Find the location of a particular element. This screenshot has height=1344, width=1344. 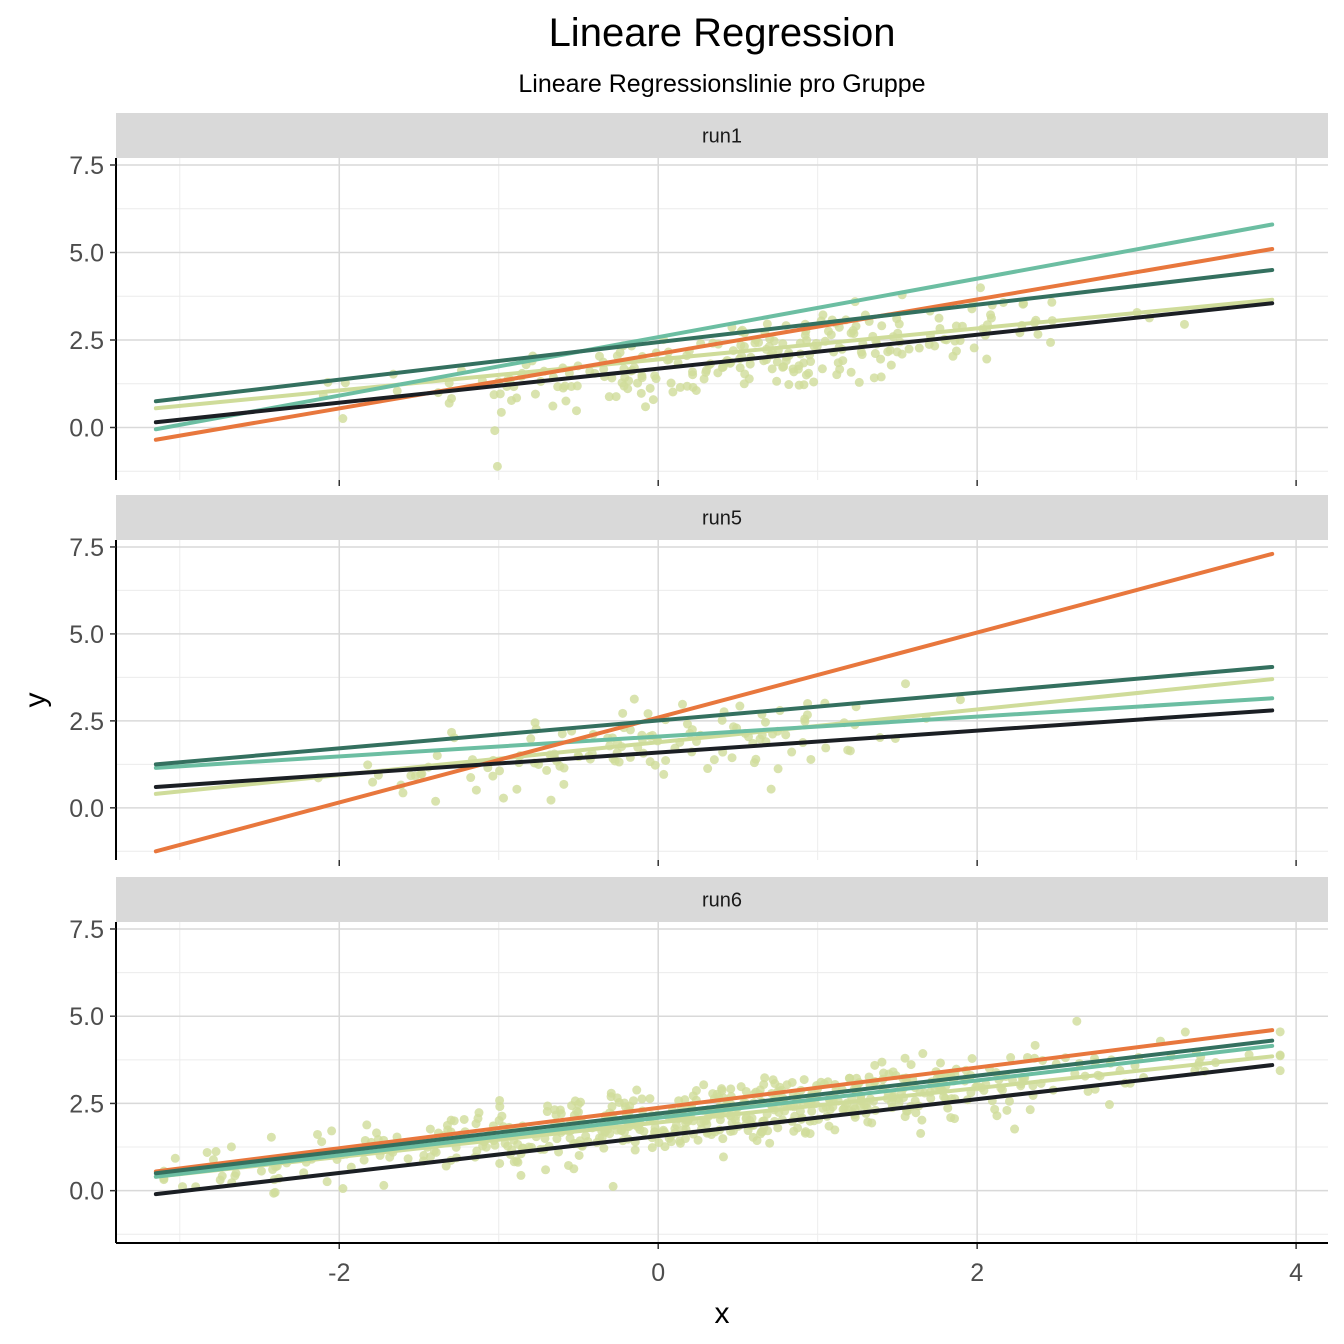

regression-lines is located at coordinates (714, 1112).